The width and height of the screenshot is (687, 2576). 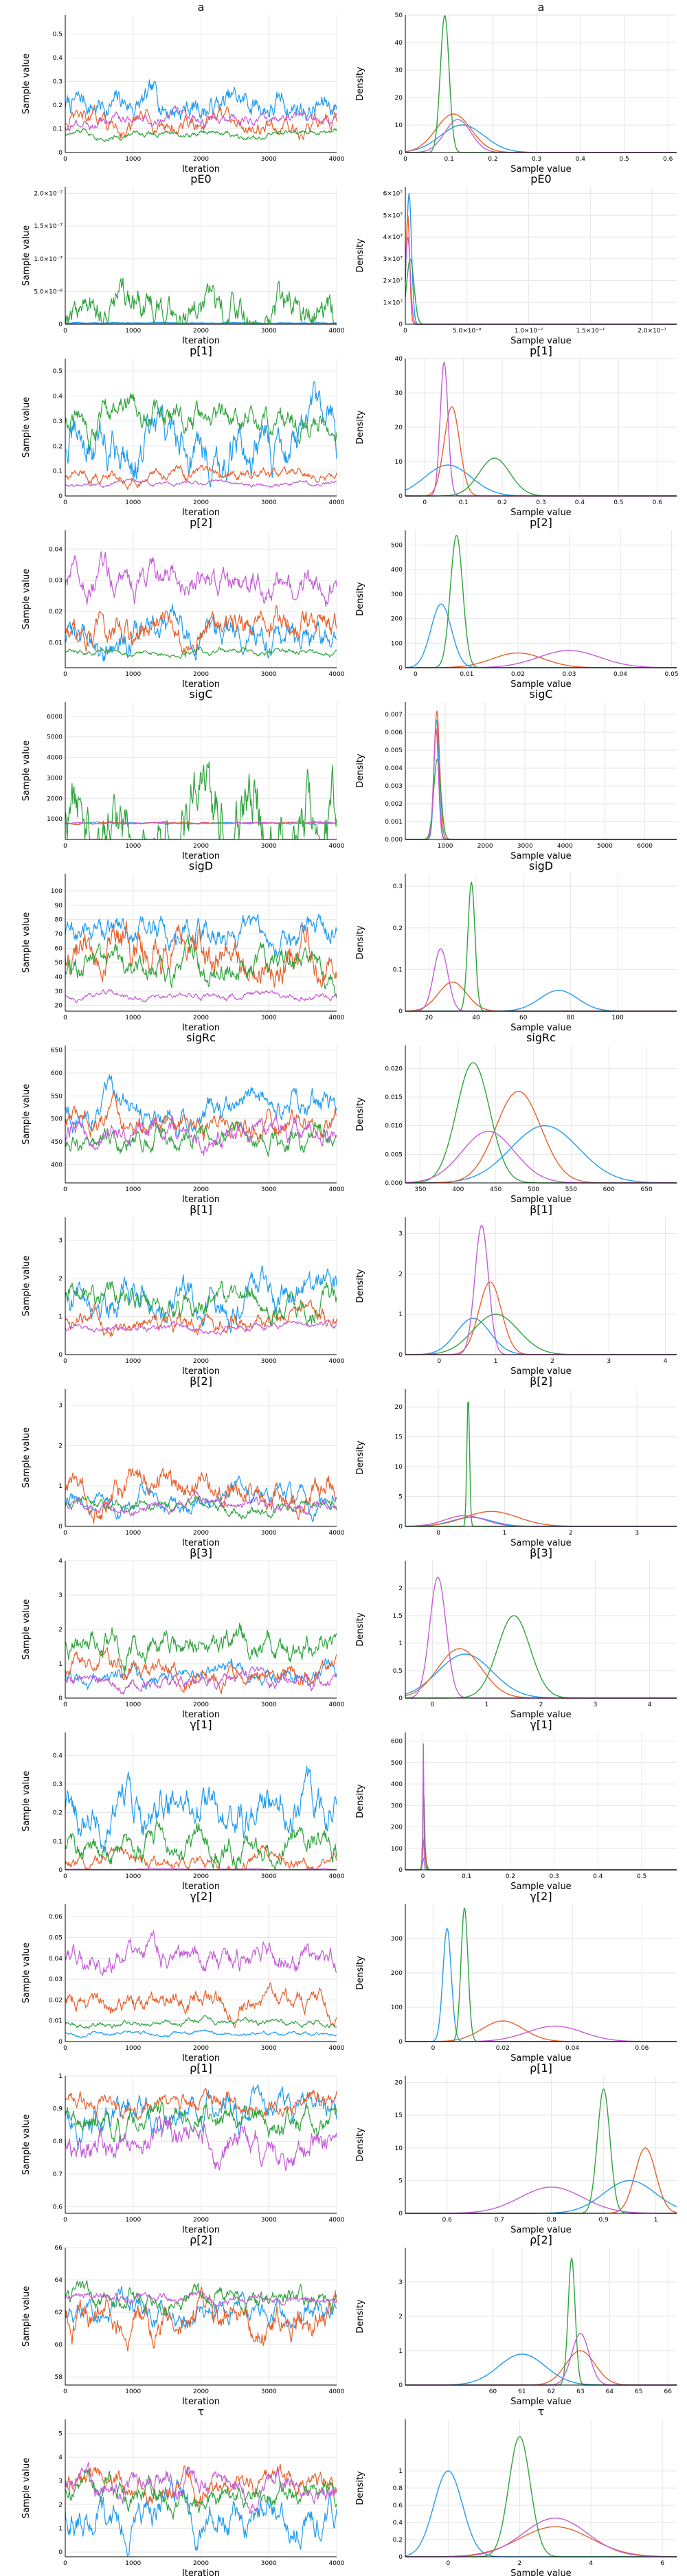 What do you see at coordinates (503, 2048) in the screenshot?
I see `x-tick-label: 0.02` at bounding box center [503, 2048].